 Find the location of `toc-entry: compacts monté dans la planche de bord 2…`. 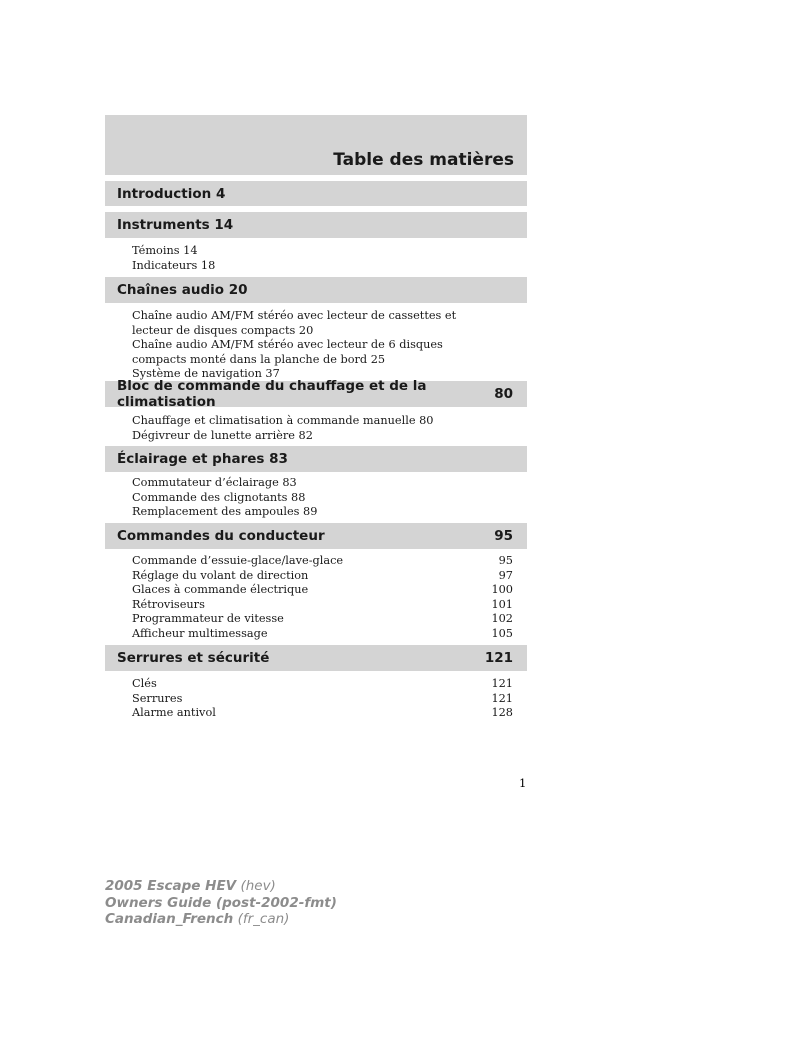

toc-entry: compacts monté dans la planche de bord 2… is located at coordinates (322, 360).